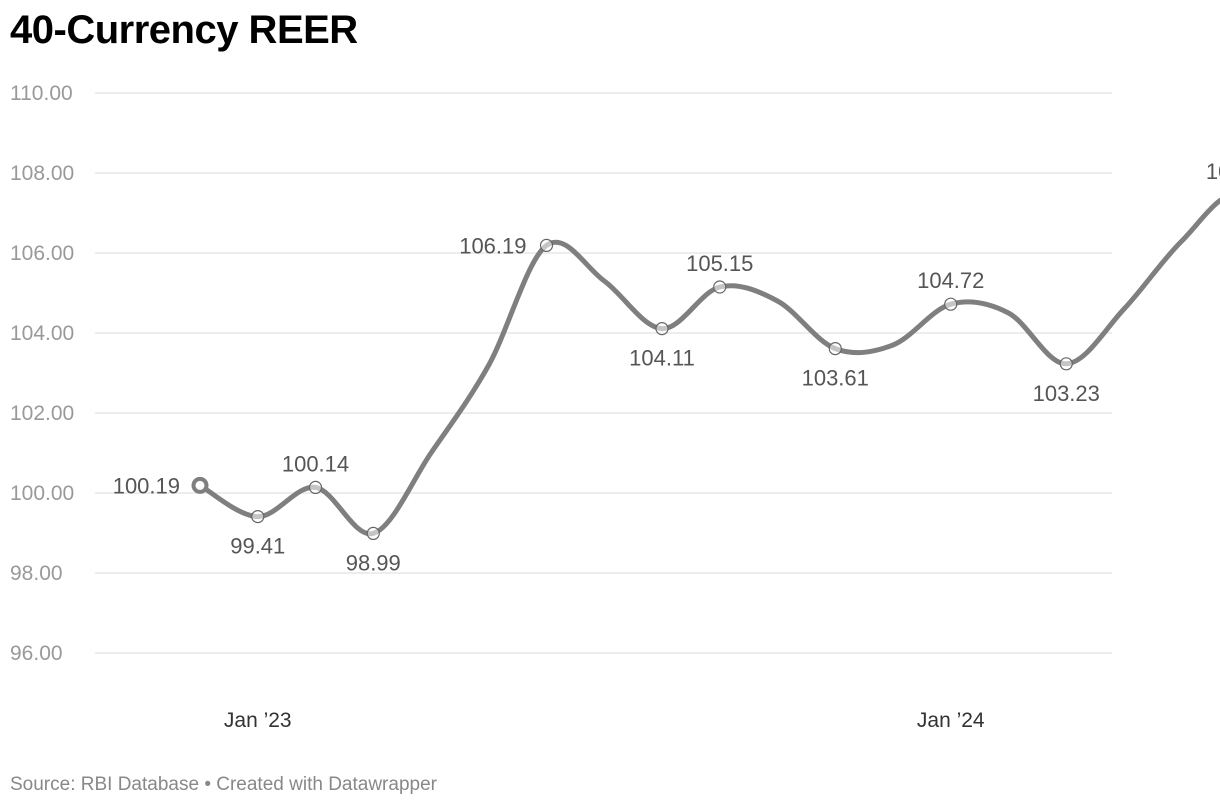 This screenshot has width=1220, height=810. What do you see at coordinates (1213, 171) in the screenshot?
I see `data-label: 107.45` at bounding box center [1213, 171].